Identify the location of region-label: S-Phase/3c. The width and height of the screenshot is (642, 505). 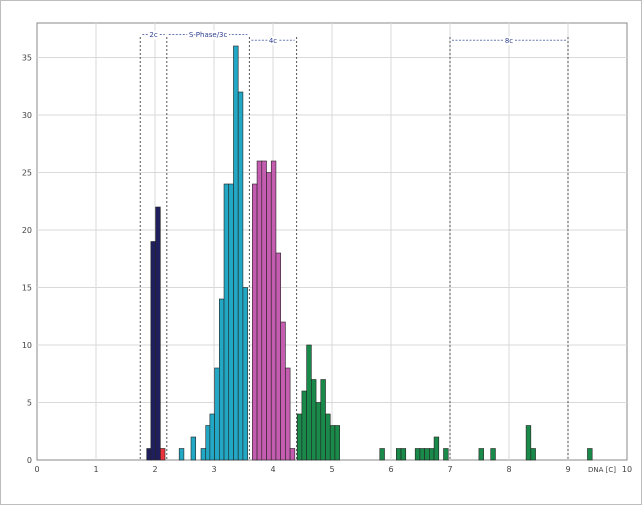
(208, 35).